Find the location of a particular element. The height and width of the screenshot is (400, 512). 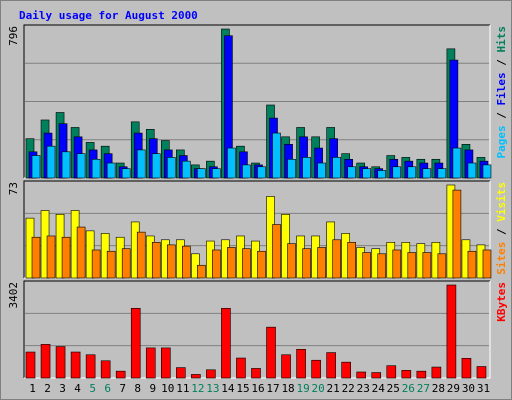

x-tick-day-4: 4 is located at coordinates (77, 388).